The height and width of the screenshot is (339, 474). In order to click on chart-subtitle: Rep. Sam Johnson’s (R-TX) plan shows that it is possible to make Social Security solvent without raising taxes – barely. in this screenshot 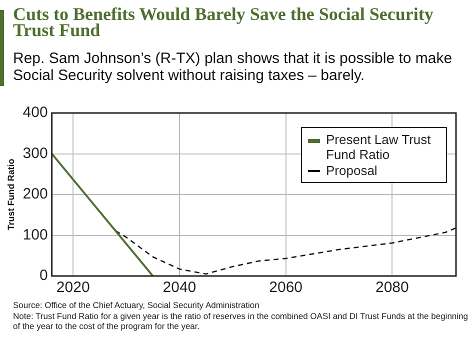, I will do `click(233, 67)`.